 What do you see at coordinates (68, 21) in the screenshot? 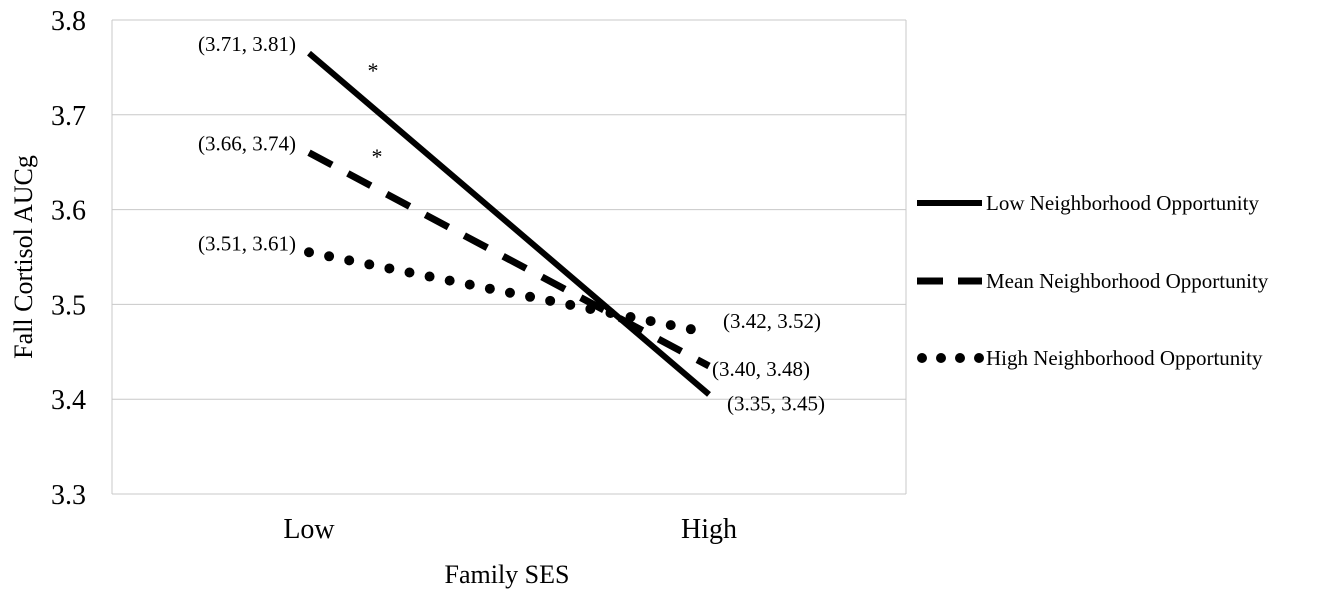
I see `y-tick-label: 3.8` at bounding box center [68, 21].